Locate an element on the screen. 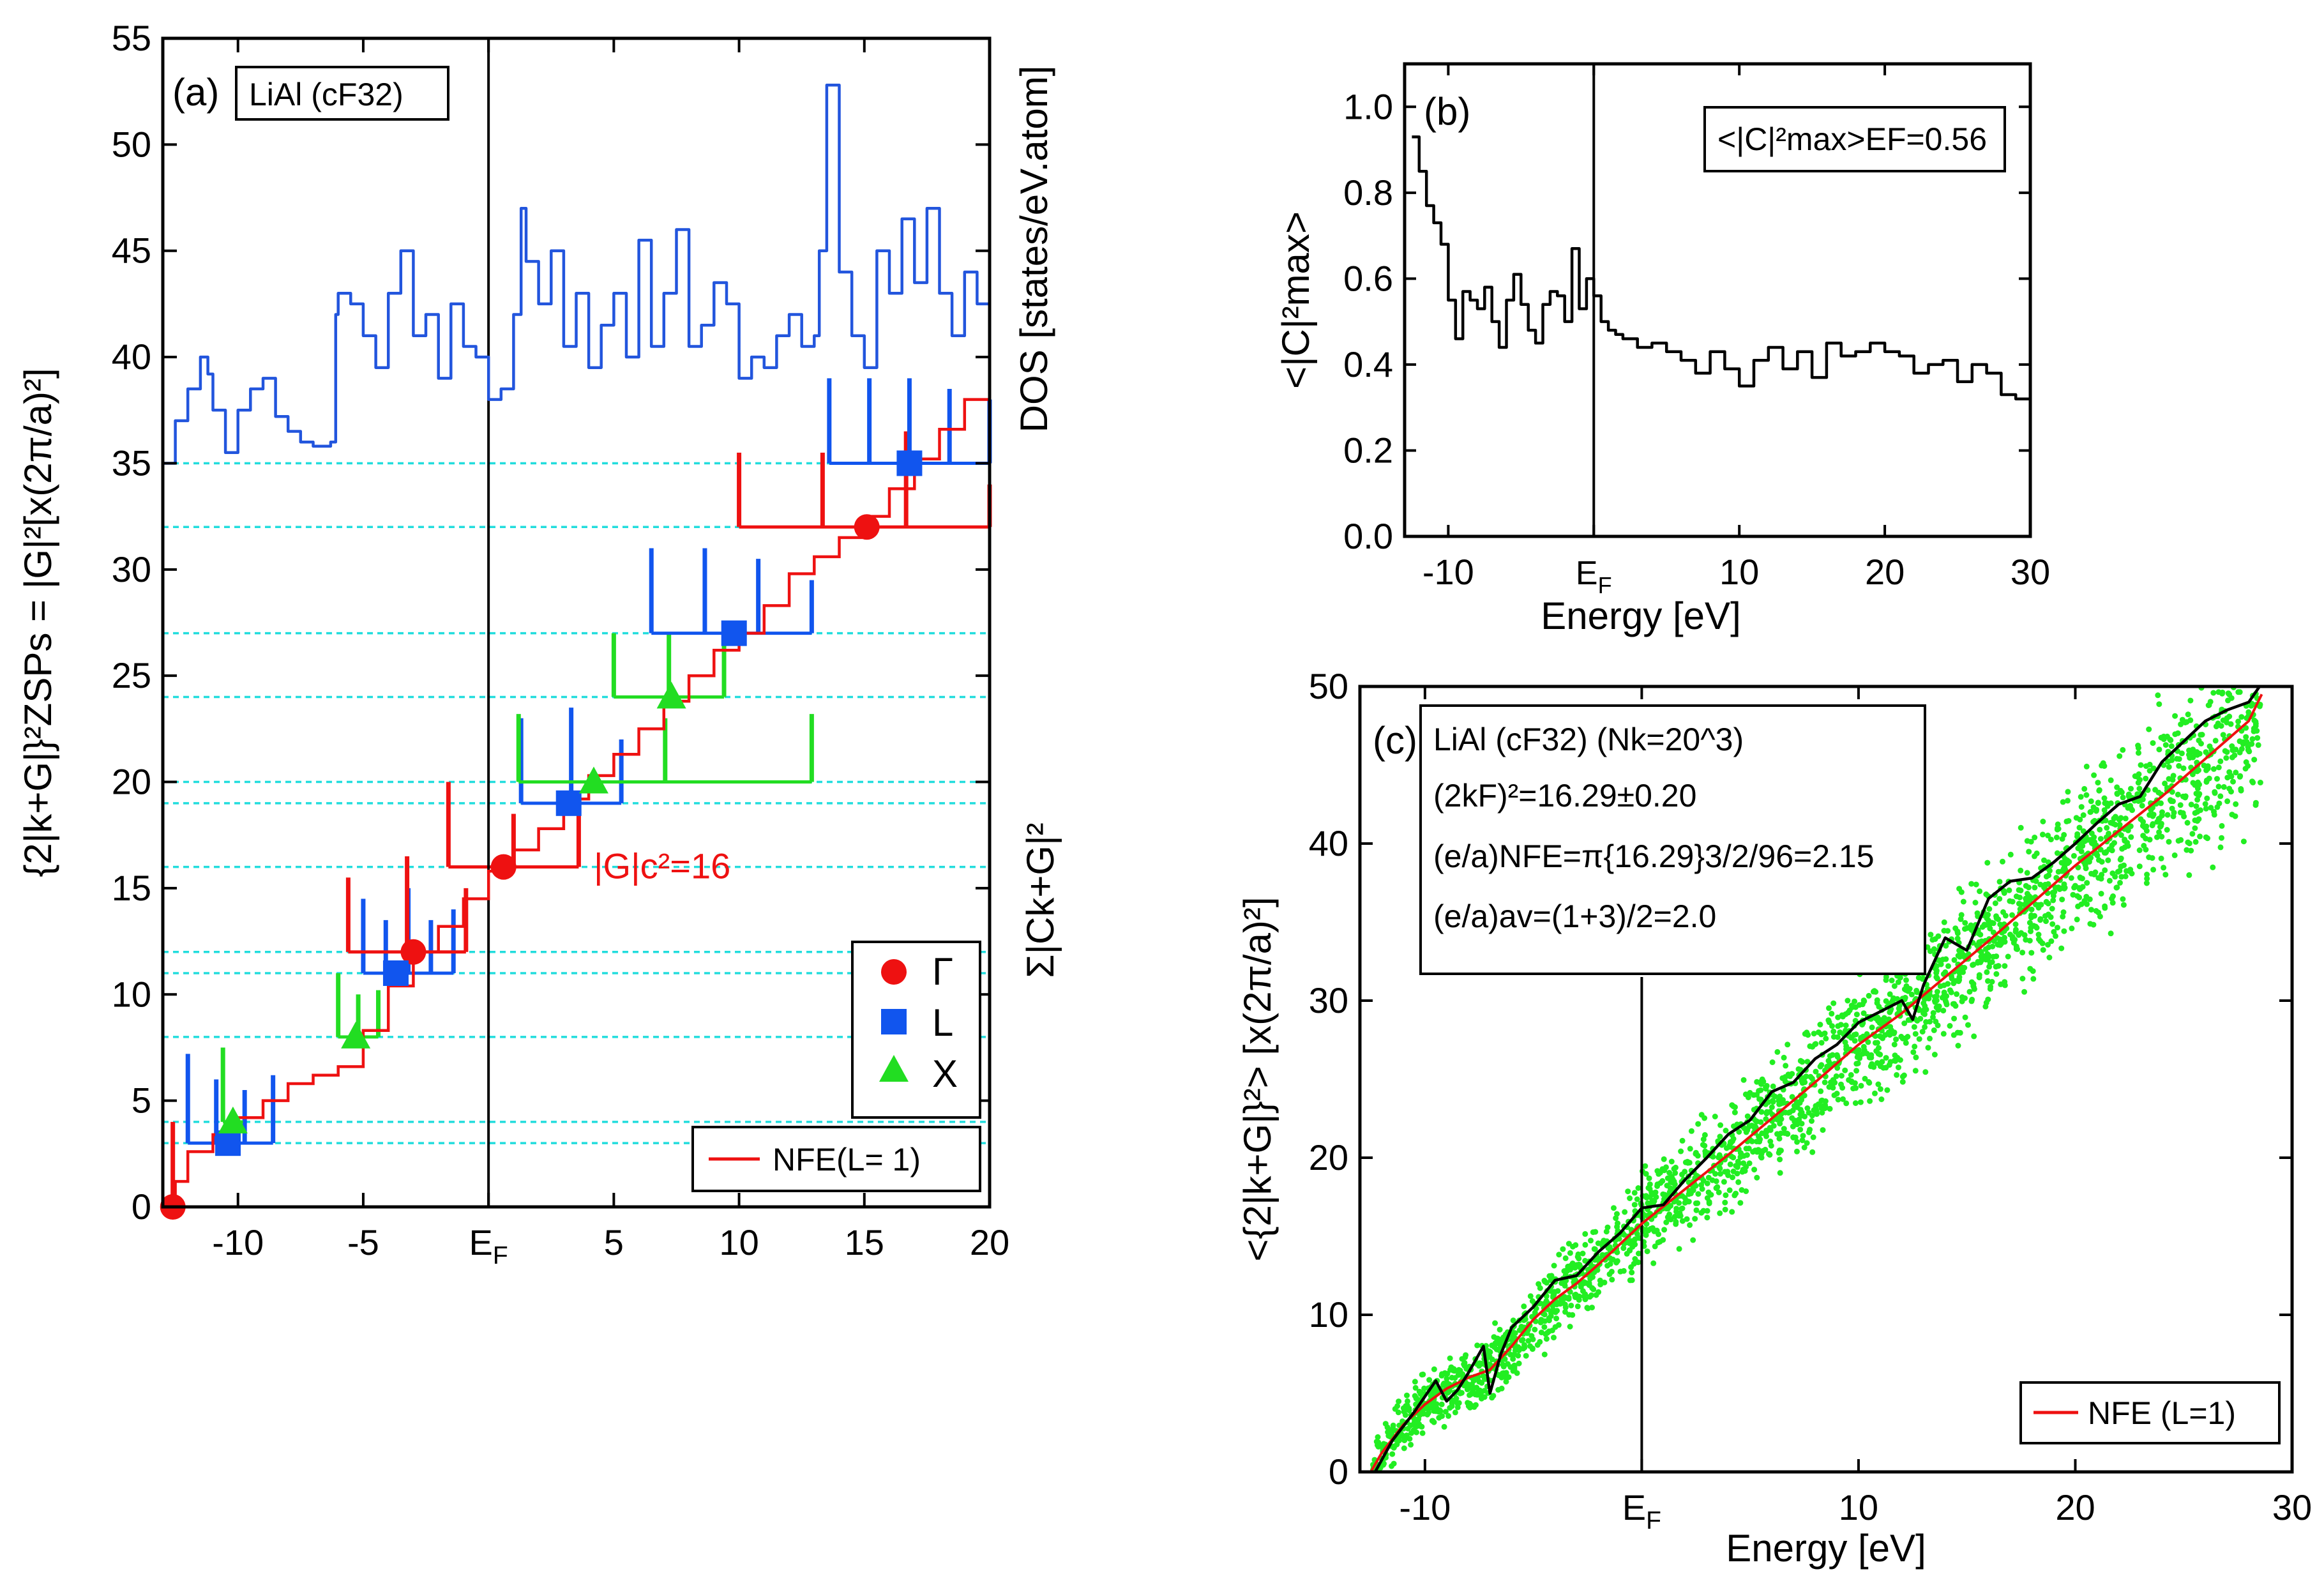  panel-b-ytick-label: 1.0 is located at coordinates (1368, 106).